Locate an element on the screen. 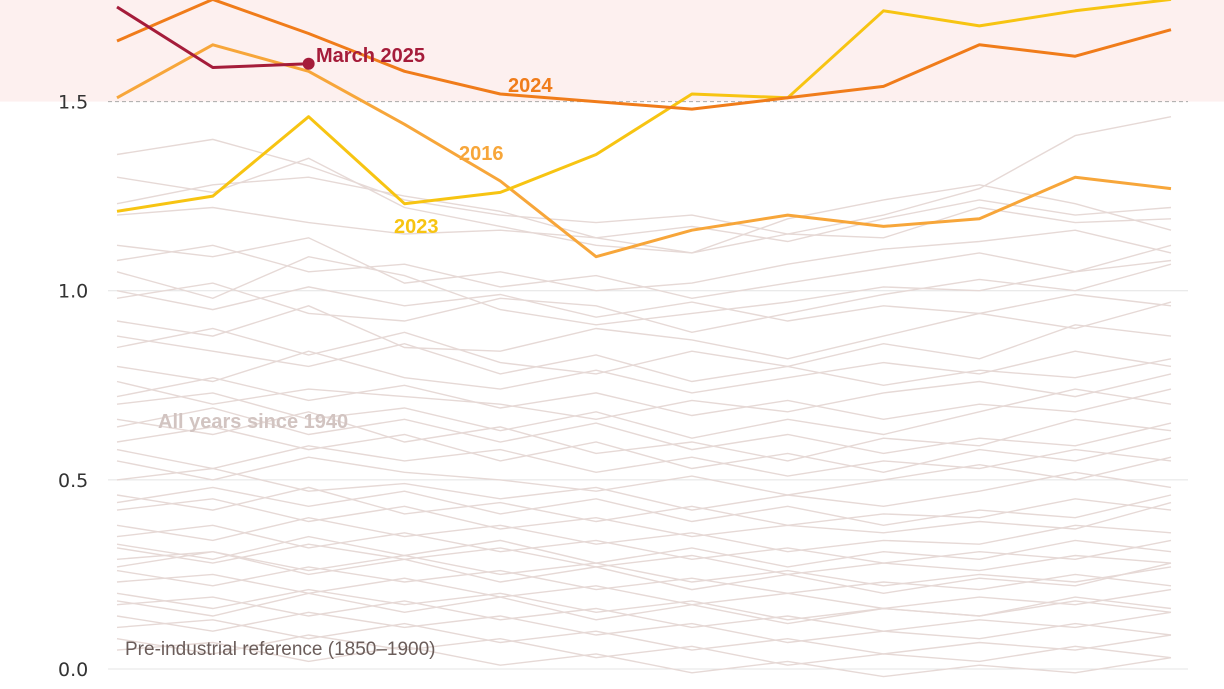 Image resolution: width=1224 pixels, height=689 pixels. label-2023: 2023 is located at coordinates (416, 227).